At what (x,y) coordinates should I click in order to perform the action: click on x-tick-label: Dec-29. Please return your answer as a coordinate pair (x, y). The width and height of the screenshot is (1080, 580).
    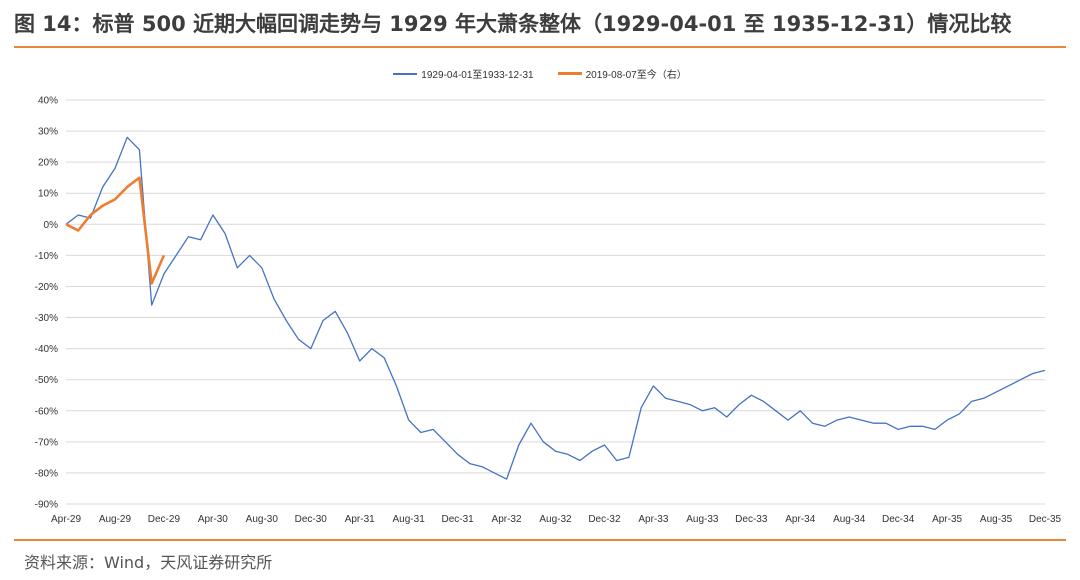
    Looking at the image, I should click on (164, 519).